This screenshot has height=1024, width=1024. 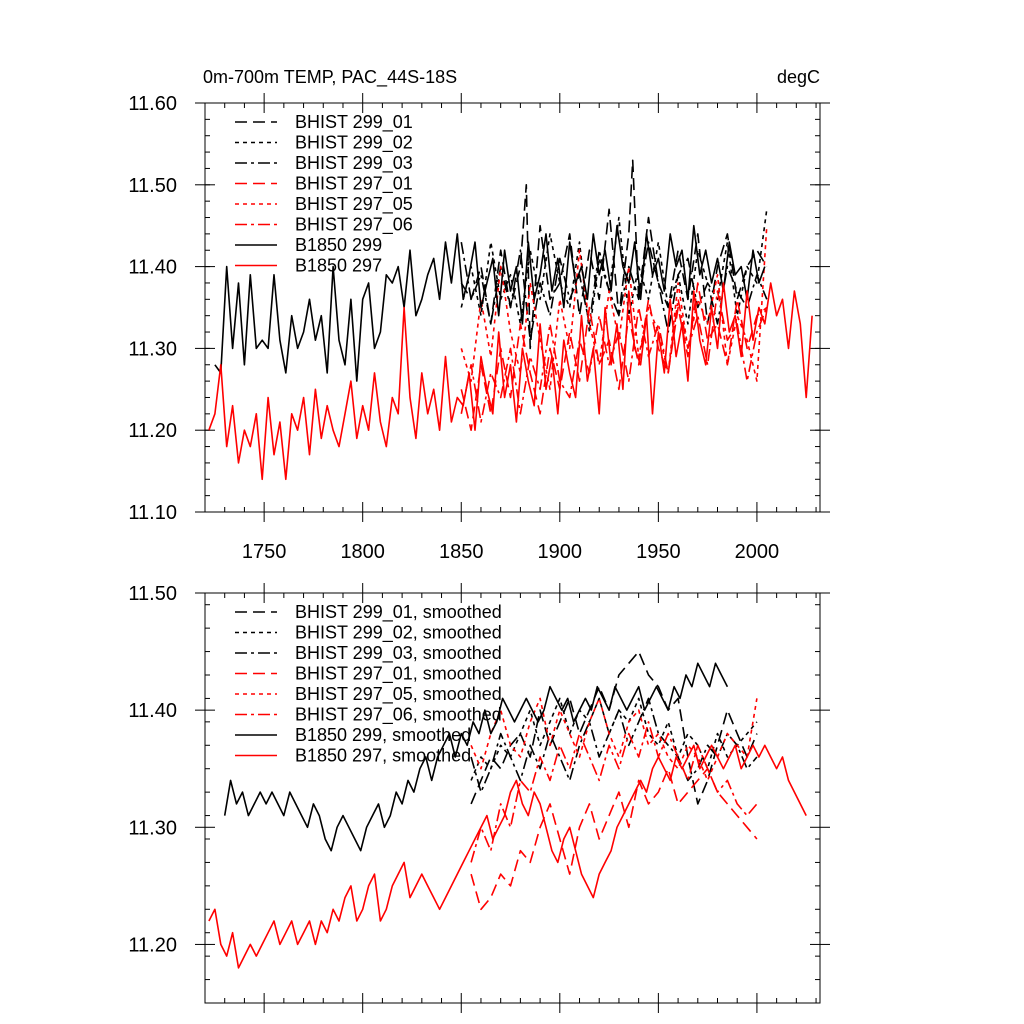 What do you see at coordinates (398, 612) in the screenshot?
I see `legend-label: BHIST 299_01, smoothed` at bounding box center [398, 612].